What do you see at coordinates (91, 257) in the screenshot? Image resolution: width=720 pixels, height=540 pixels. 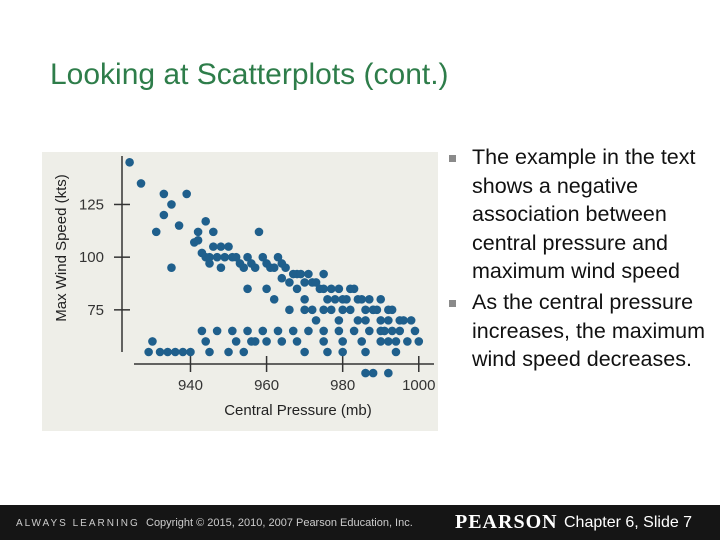 I see `y-tick-label: 100` at bounding box center [91, 257].